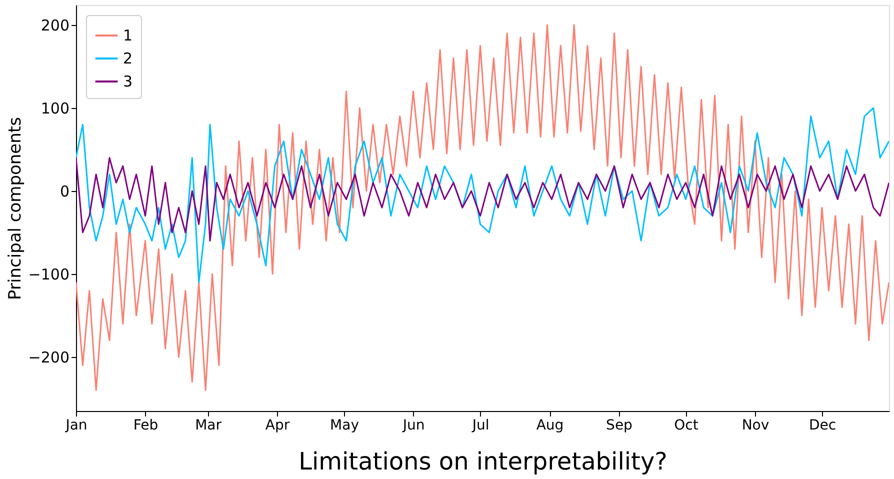 The height and width of the screenshot is (479, 894). What do you see at coordinates (15, 208) in the screenshot?
I see `y-axis-title: Principal components` at bounding box center [15, 208].